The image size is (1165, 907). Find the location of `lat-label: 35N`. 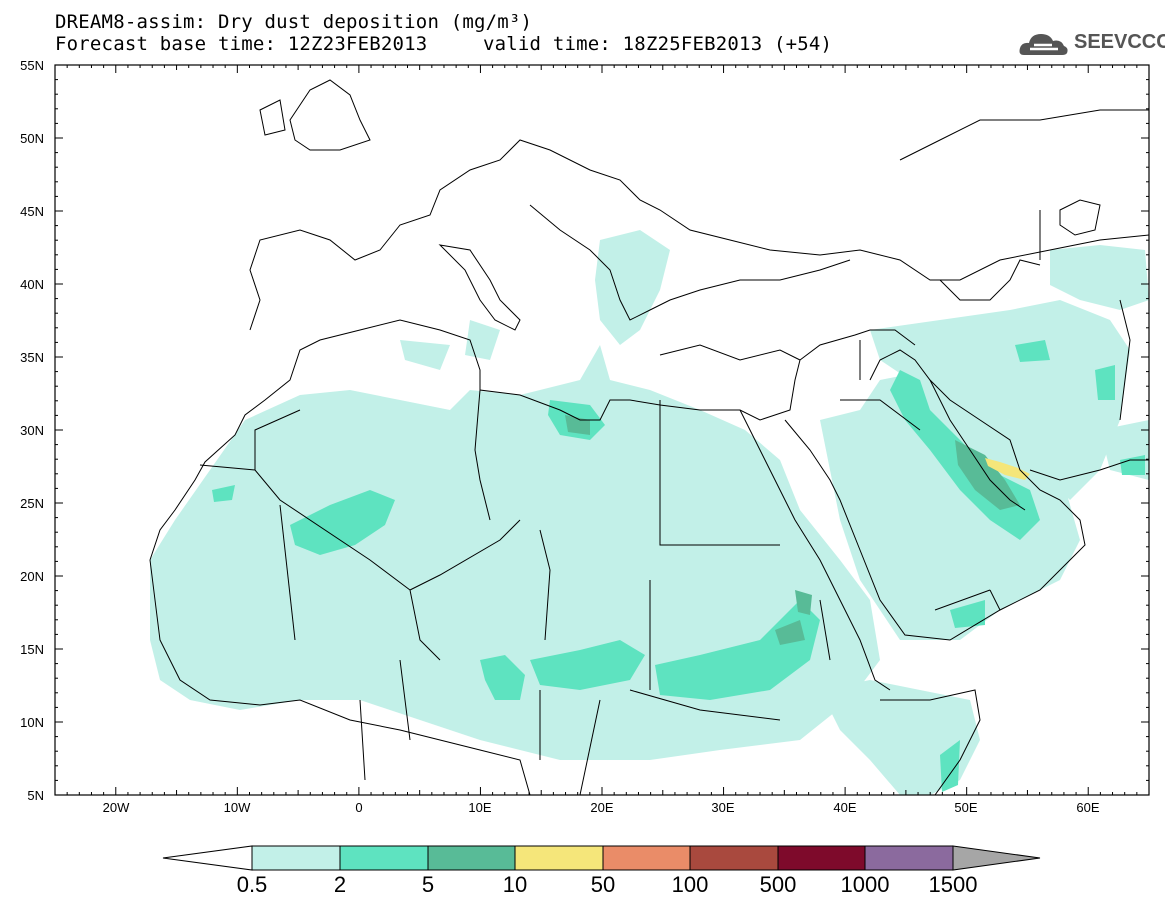

lat-label: 35N is located at coordinates (32, 357).